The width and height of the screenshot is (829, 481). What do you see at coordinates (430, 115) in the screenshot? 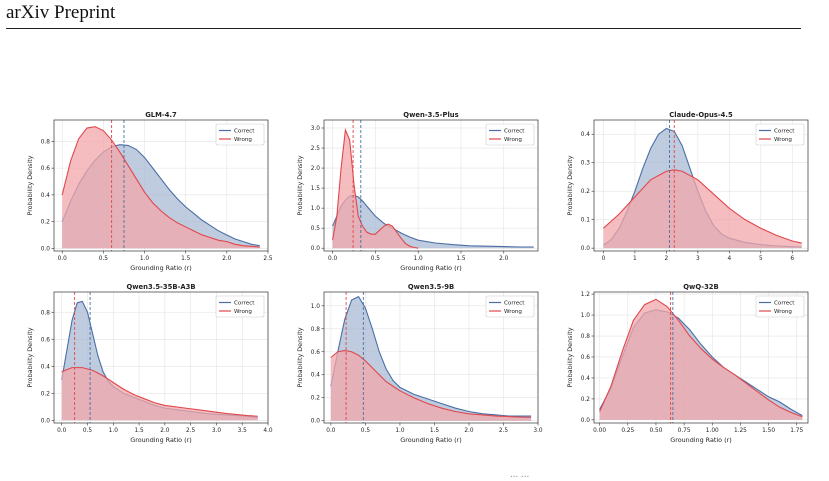
I see `chart-title: Qwen-3.5-Plus` at bounding box center [430, 115].